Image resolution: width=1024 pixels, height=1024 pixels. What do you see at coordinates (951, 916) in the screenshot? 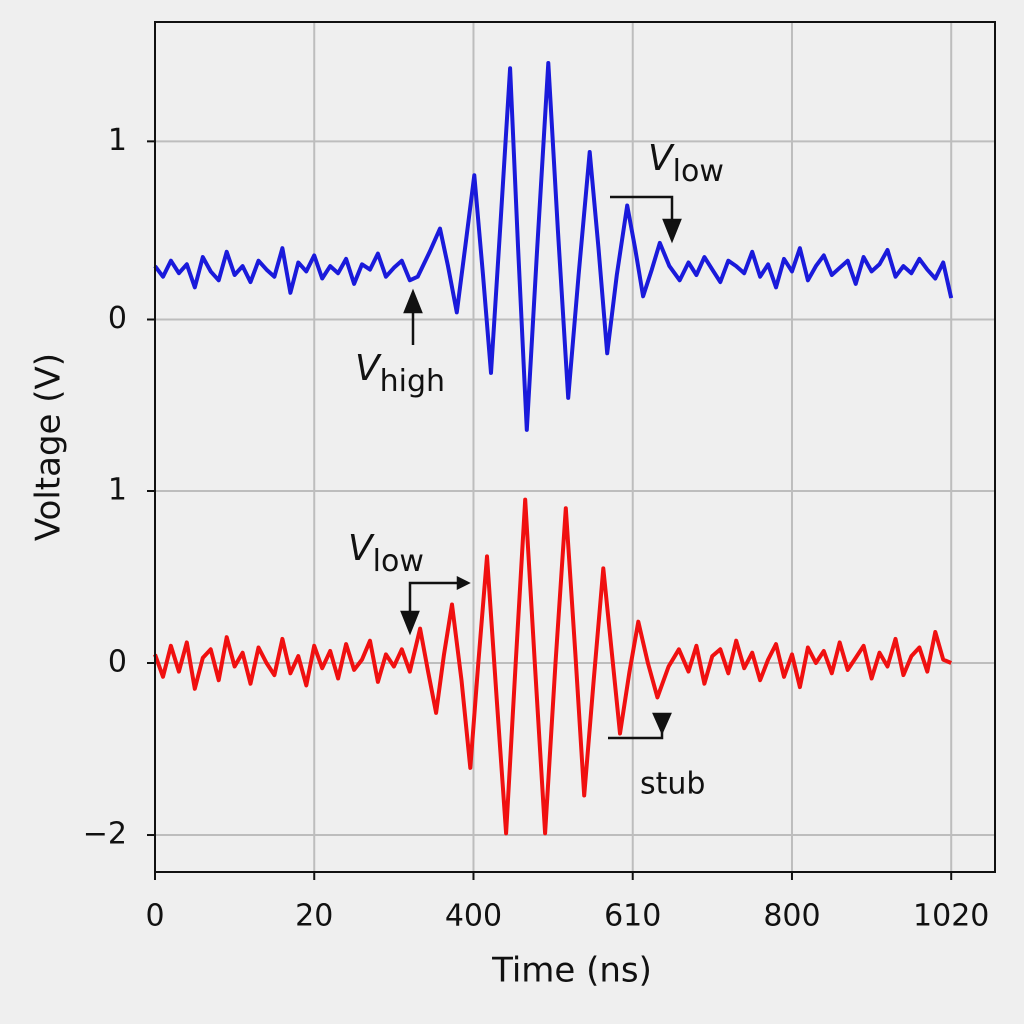
I see `x-tick-label: 1020` at bounding box center [951, 916].